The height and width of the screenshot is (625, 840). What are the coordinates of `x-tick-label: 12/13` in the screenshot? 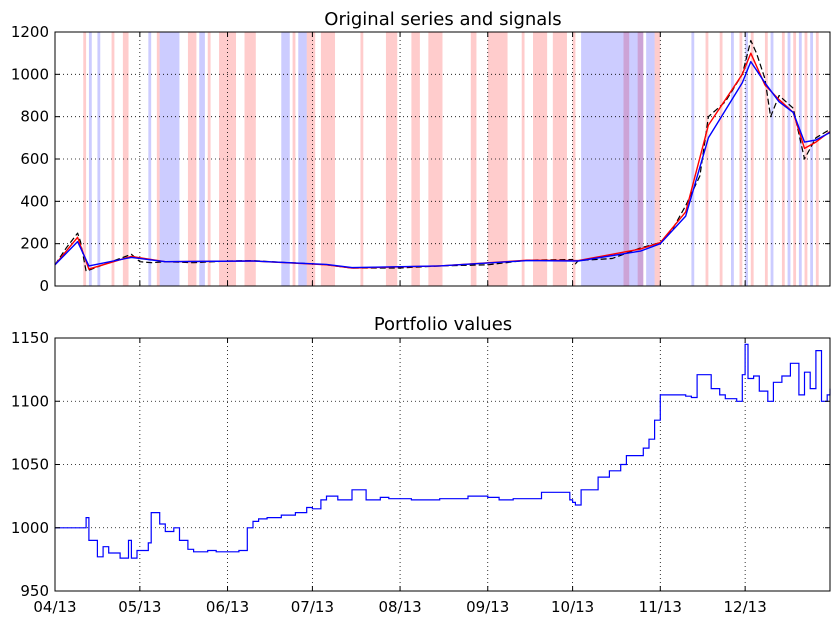 It's located at (745, 607).